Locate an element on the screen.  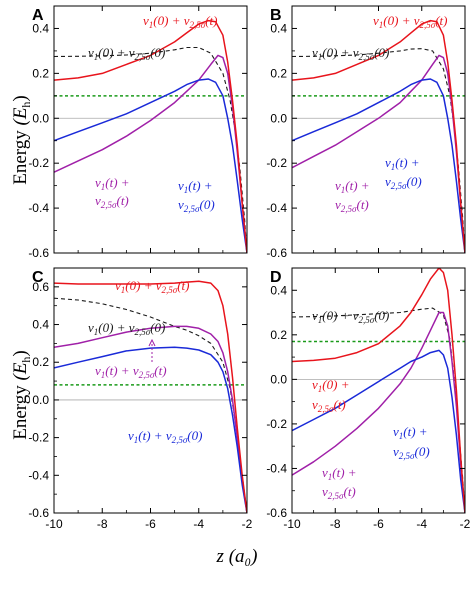
annotation-arrowhead is located at coordinates (152, 342).